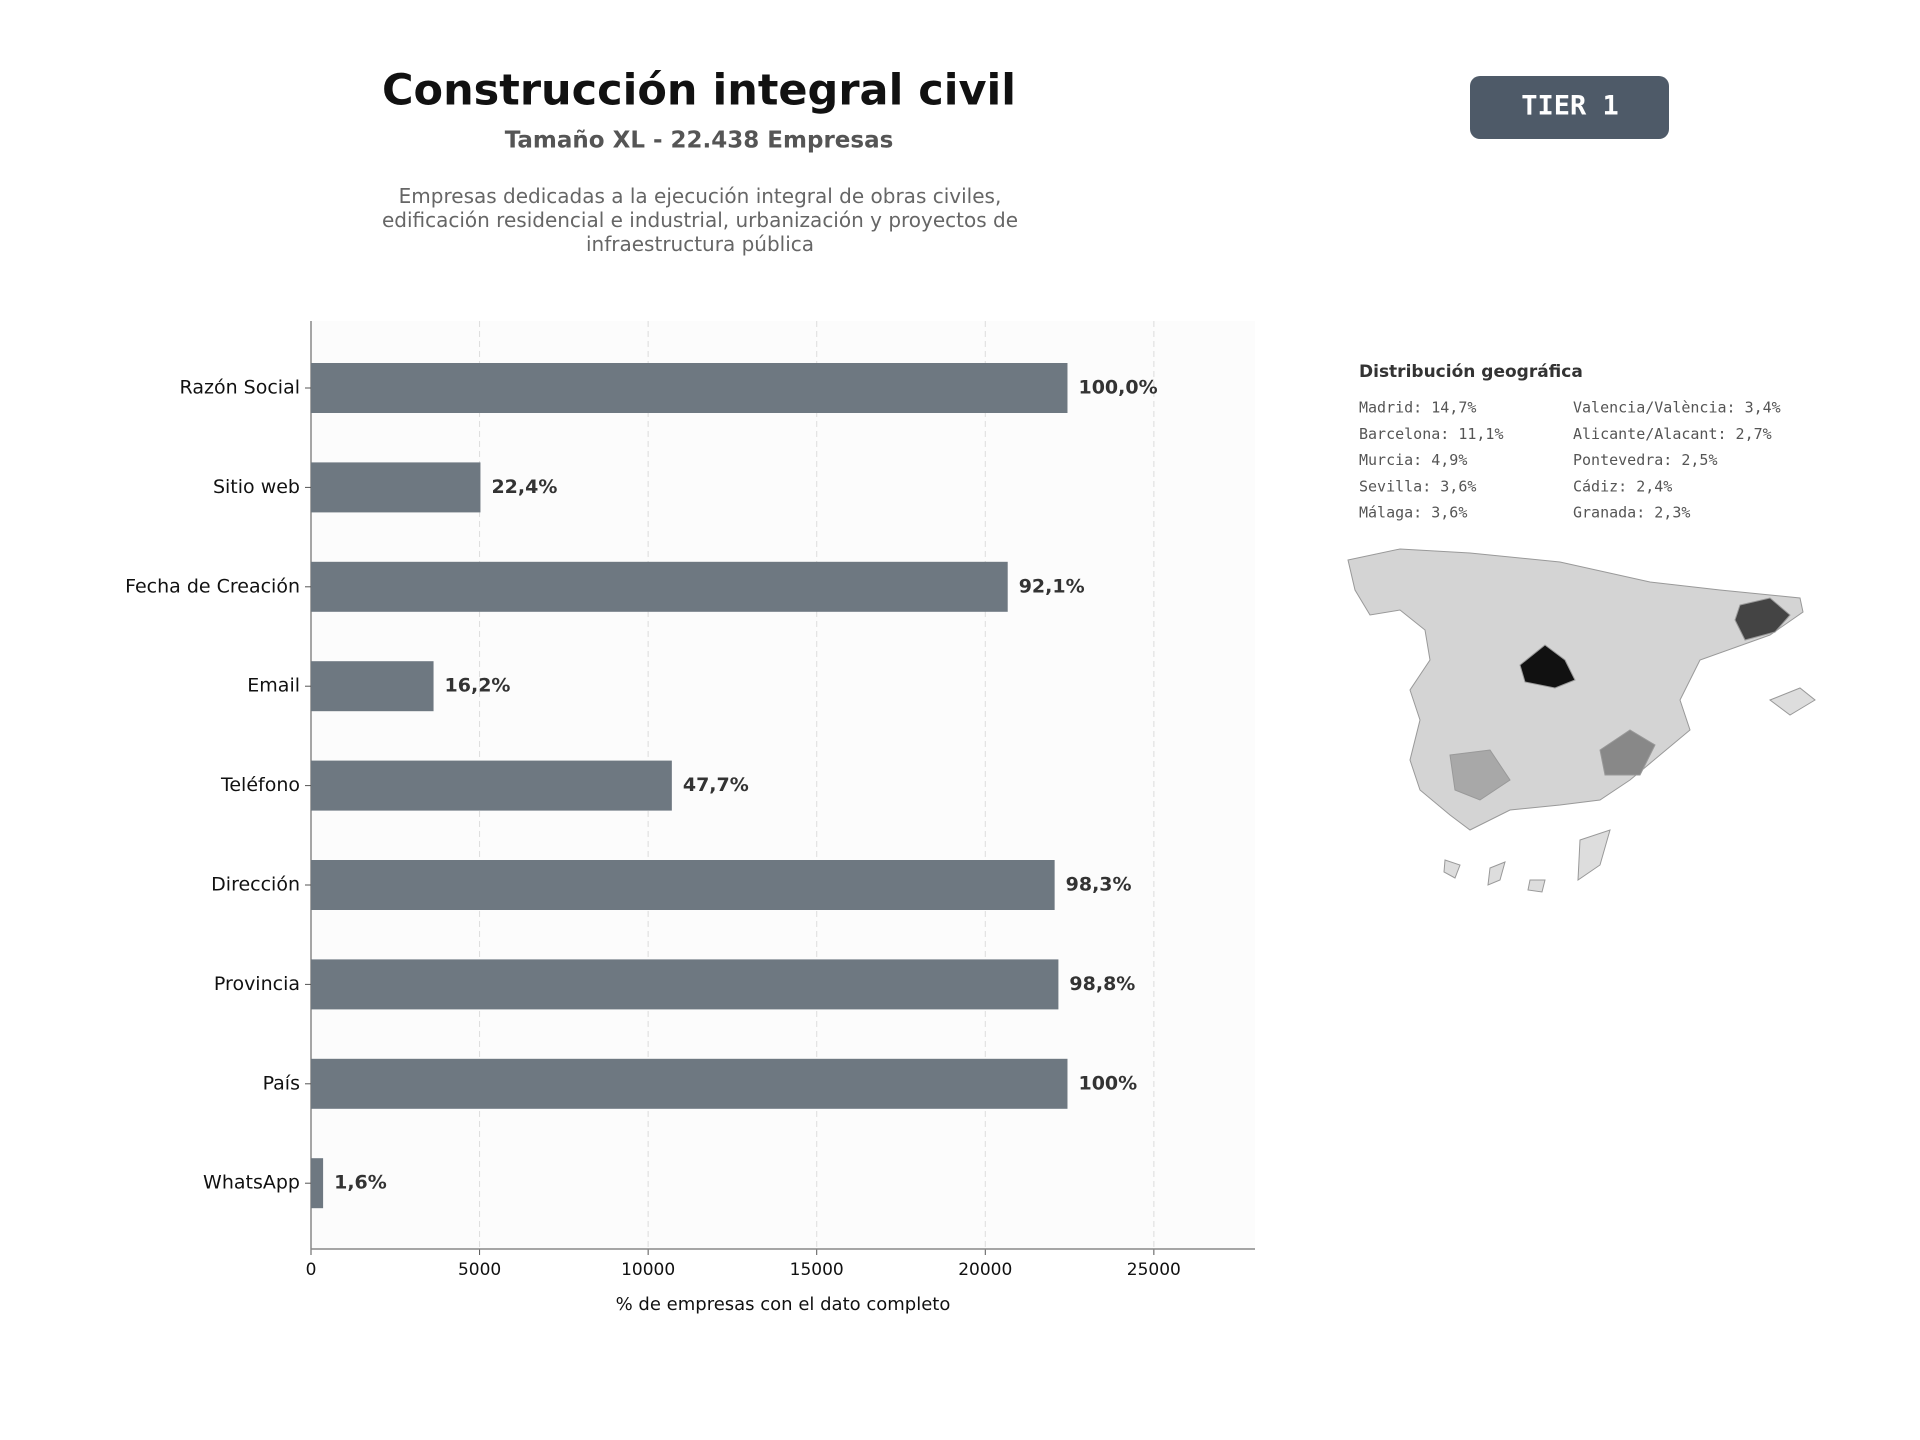 The image size is (1920, 1440). What do you see at coordinates (1581, 720) in the screenshot?
I see `map` at bounding box center [1581, 720].